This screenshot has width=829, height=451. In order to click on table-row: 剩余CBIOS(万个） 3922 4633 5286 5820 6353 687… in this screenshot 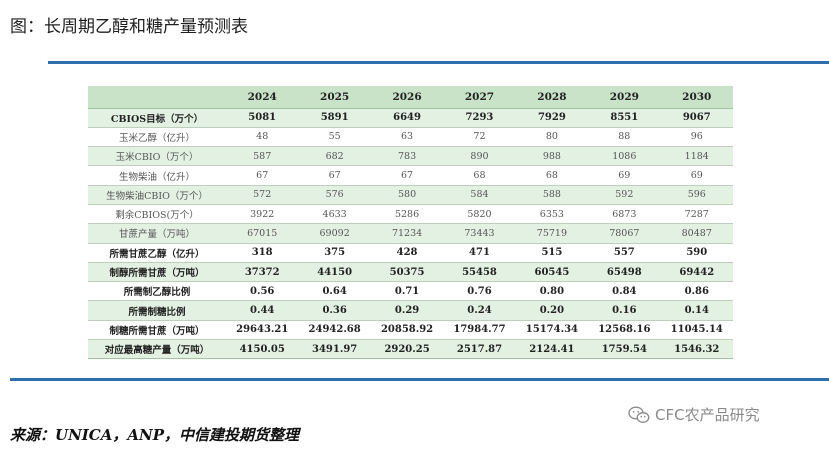, I will do `click(410, 214)`.